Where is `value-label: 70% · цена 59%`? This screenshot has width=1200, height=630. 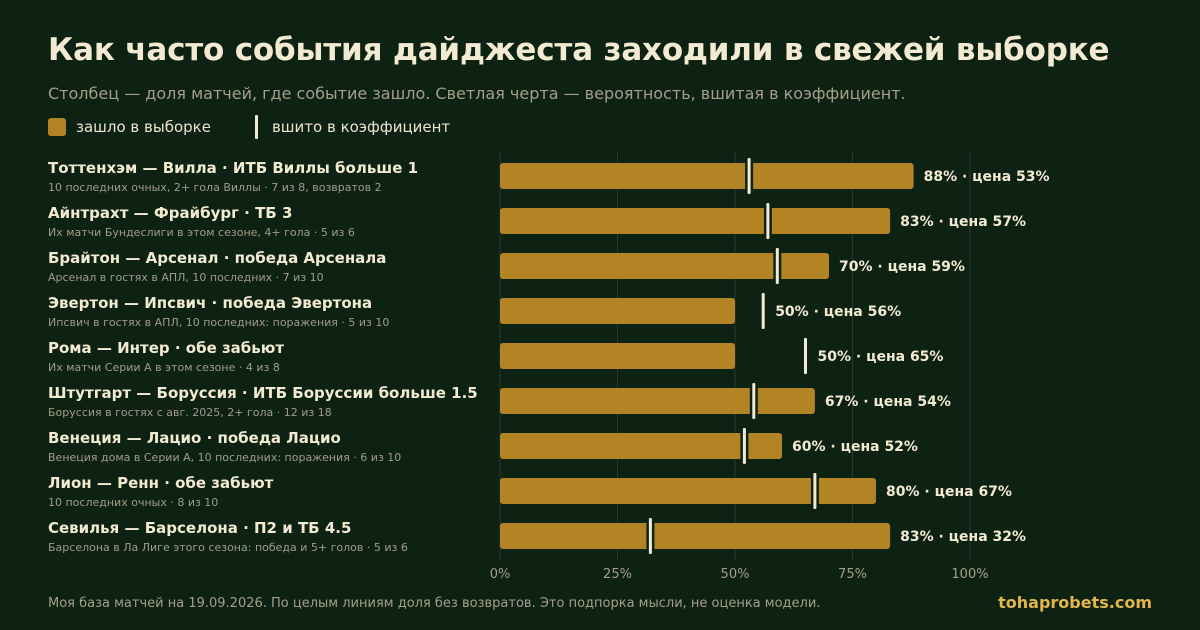 value-label: 70% · цена 59% is located at coordinates (902, 267).